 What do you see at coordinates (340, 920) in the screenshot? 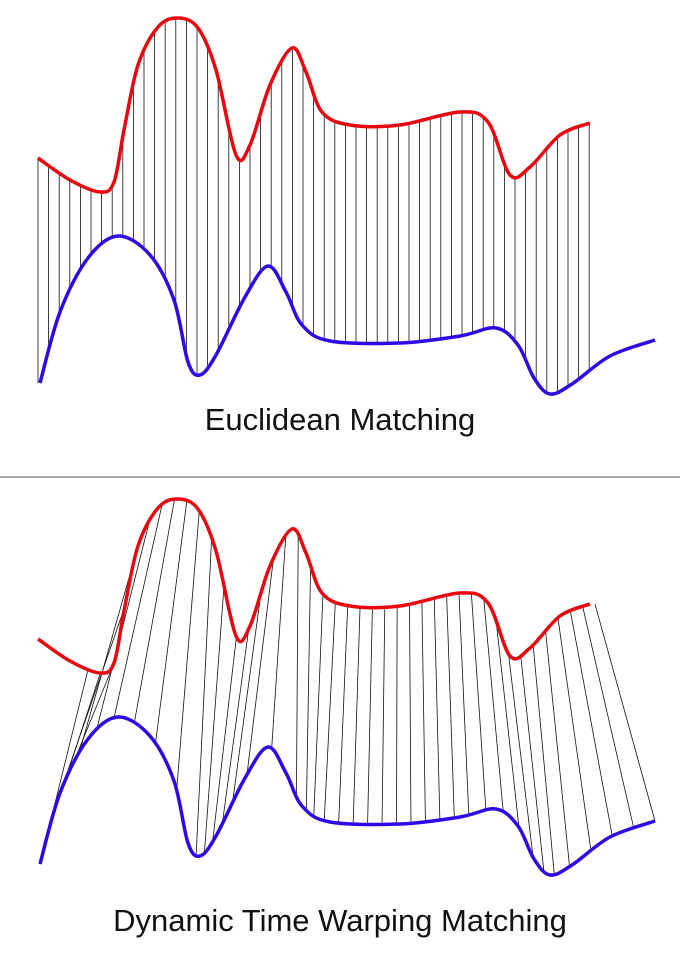
I see `dtw-title: Dynamic Time Warping Matching` at bounding box center [340, 920].